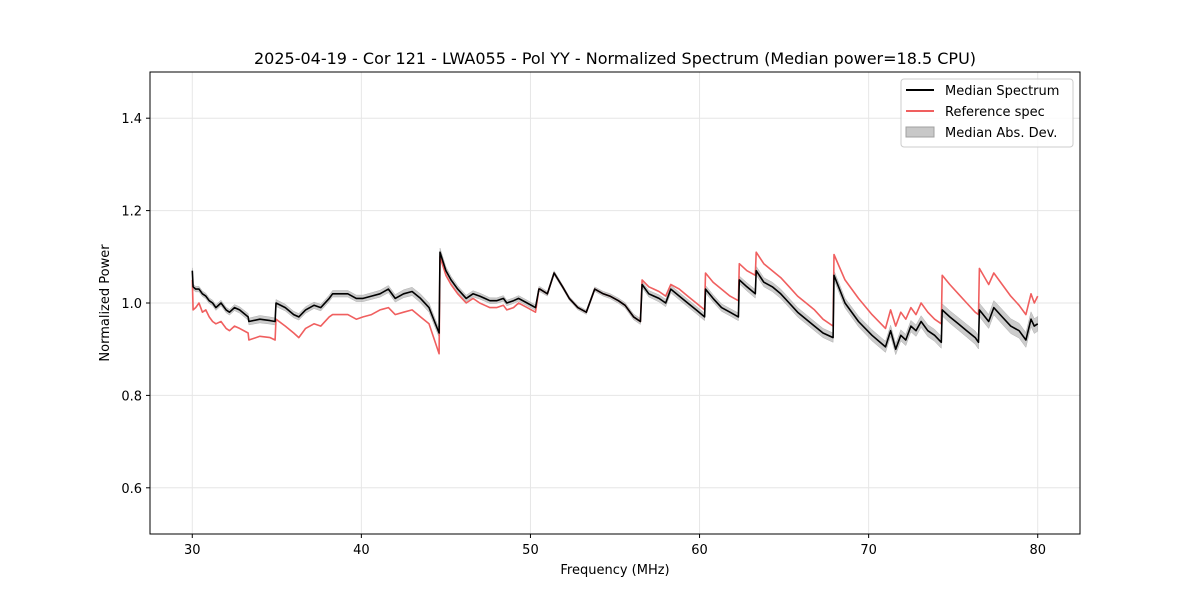 Image resolution: width=1200 pixels, height=600 pixels. What do you see at coordinates (131, 396) in the screenshot?
I see `y-tick-label: 0.8` at bounding box center [131, 396].